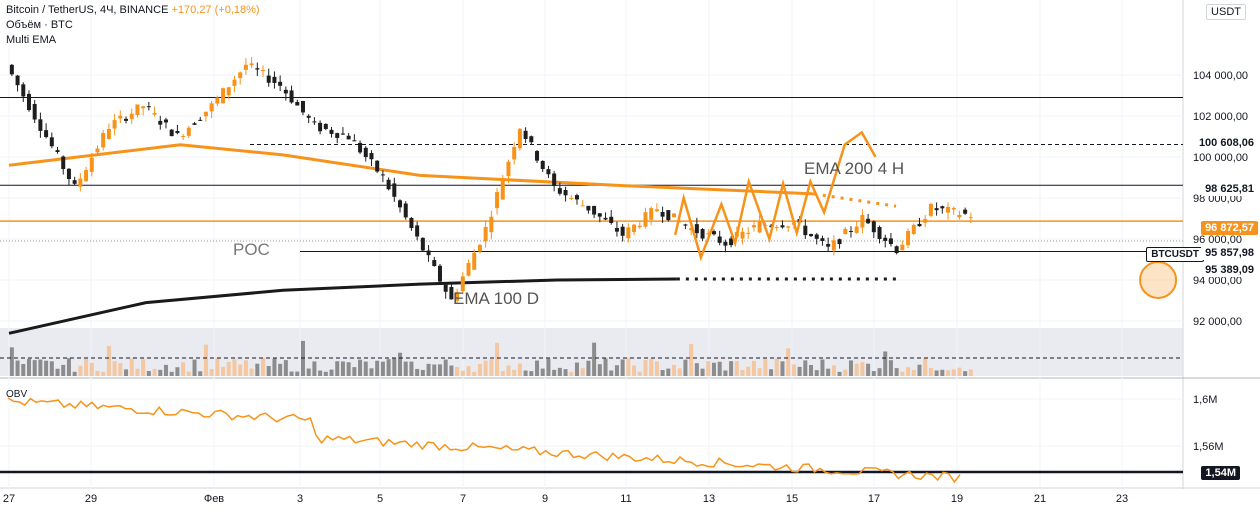  What do you see at coordinates (925, 214) in the screenshot?
I see `projection` at bounding box center [925, 214].